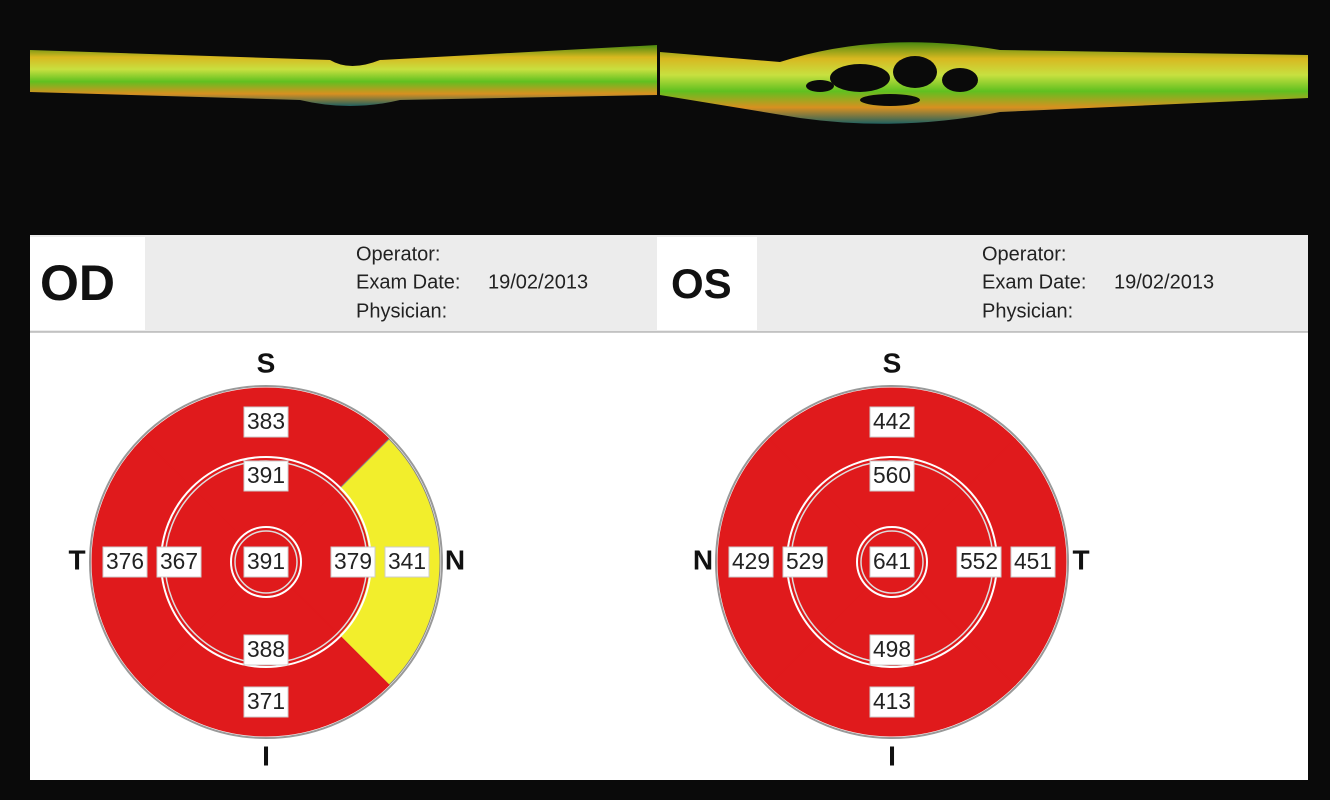 This screenshot has height=800, width=1330. Describe the element at coordinates (984, 83) in the screenshot. I see `oct-scan-os` at that location.